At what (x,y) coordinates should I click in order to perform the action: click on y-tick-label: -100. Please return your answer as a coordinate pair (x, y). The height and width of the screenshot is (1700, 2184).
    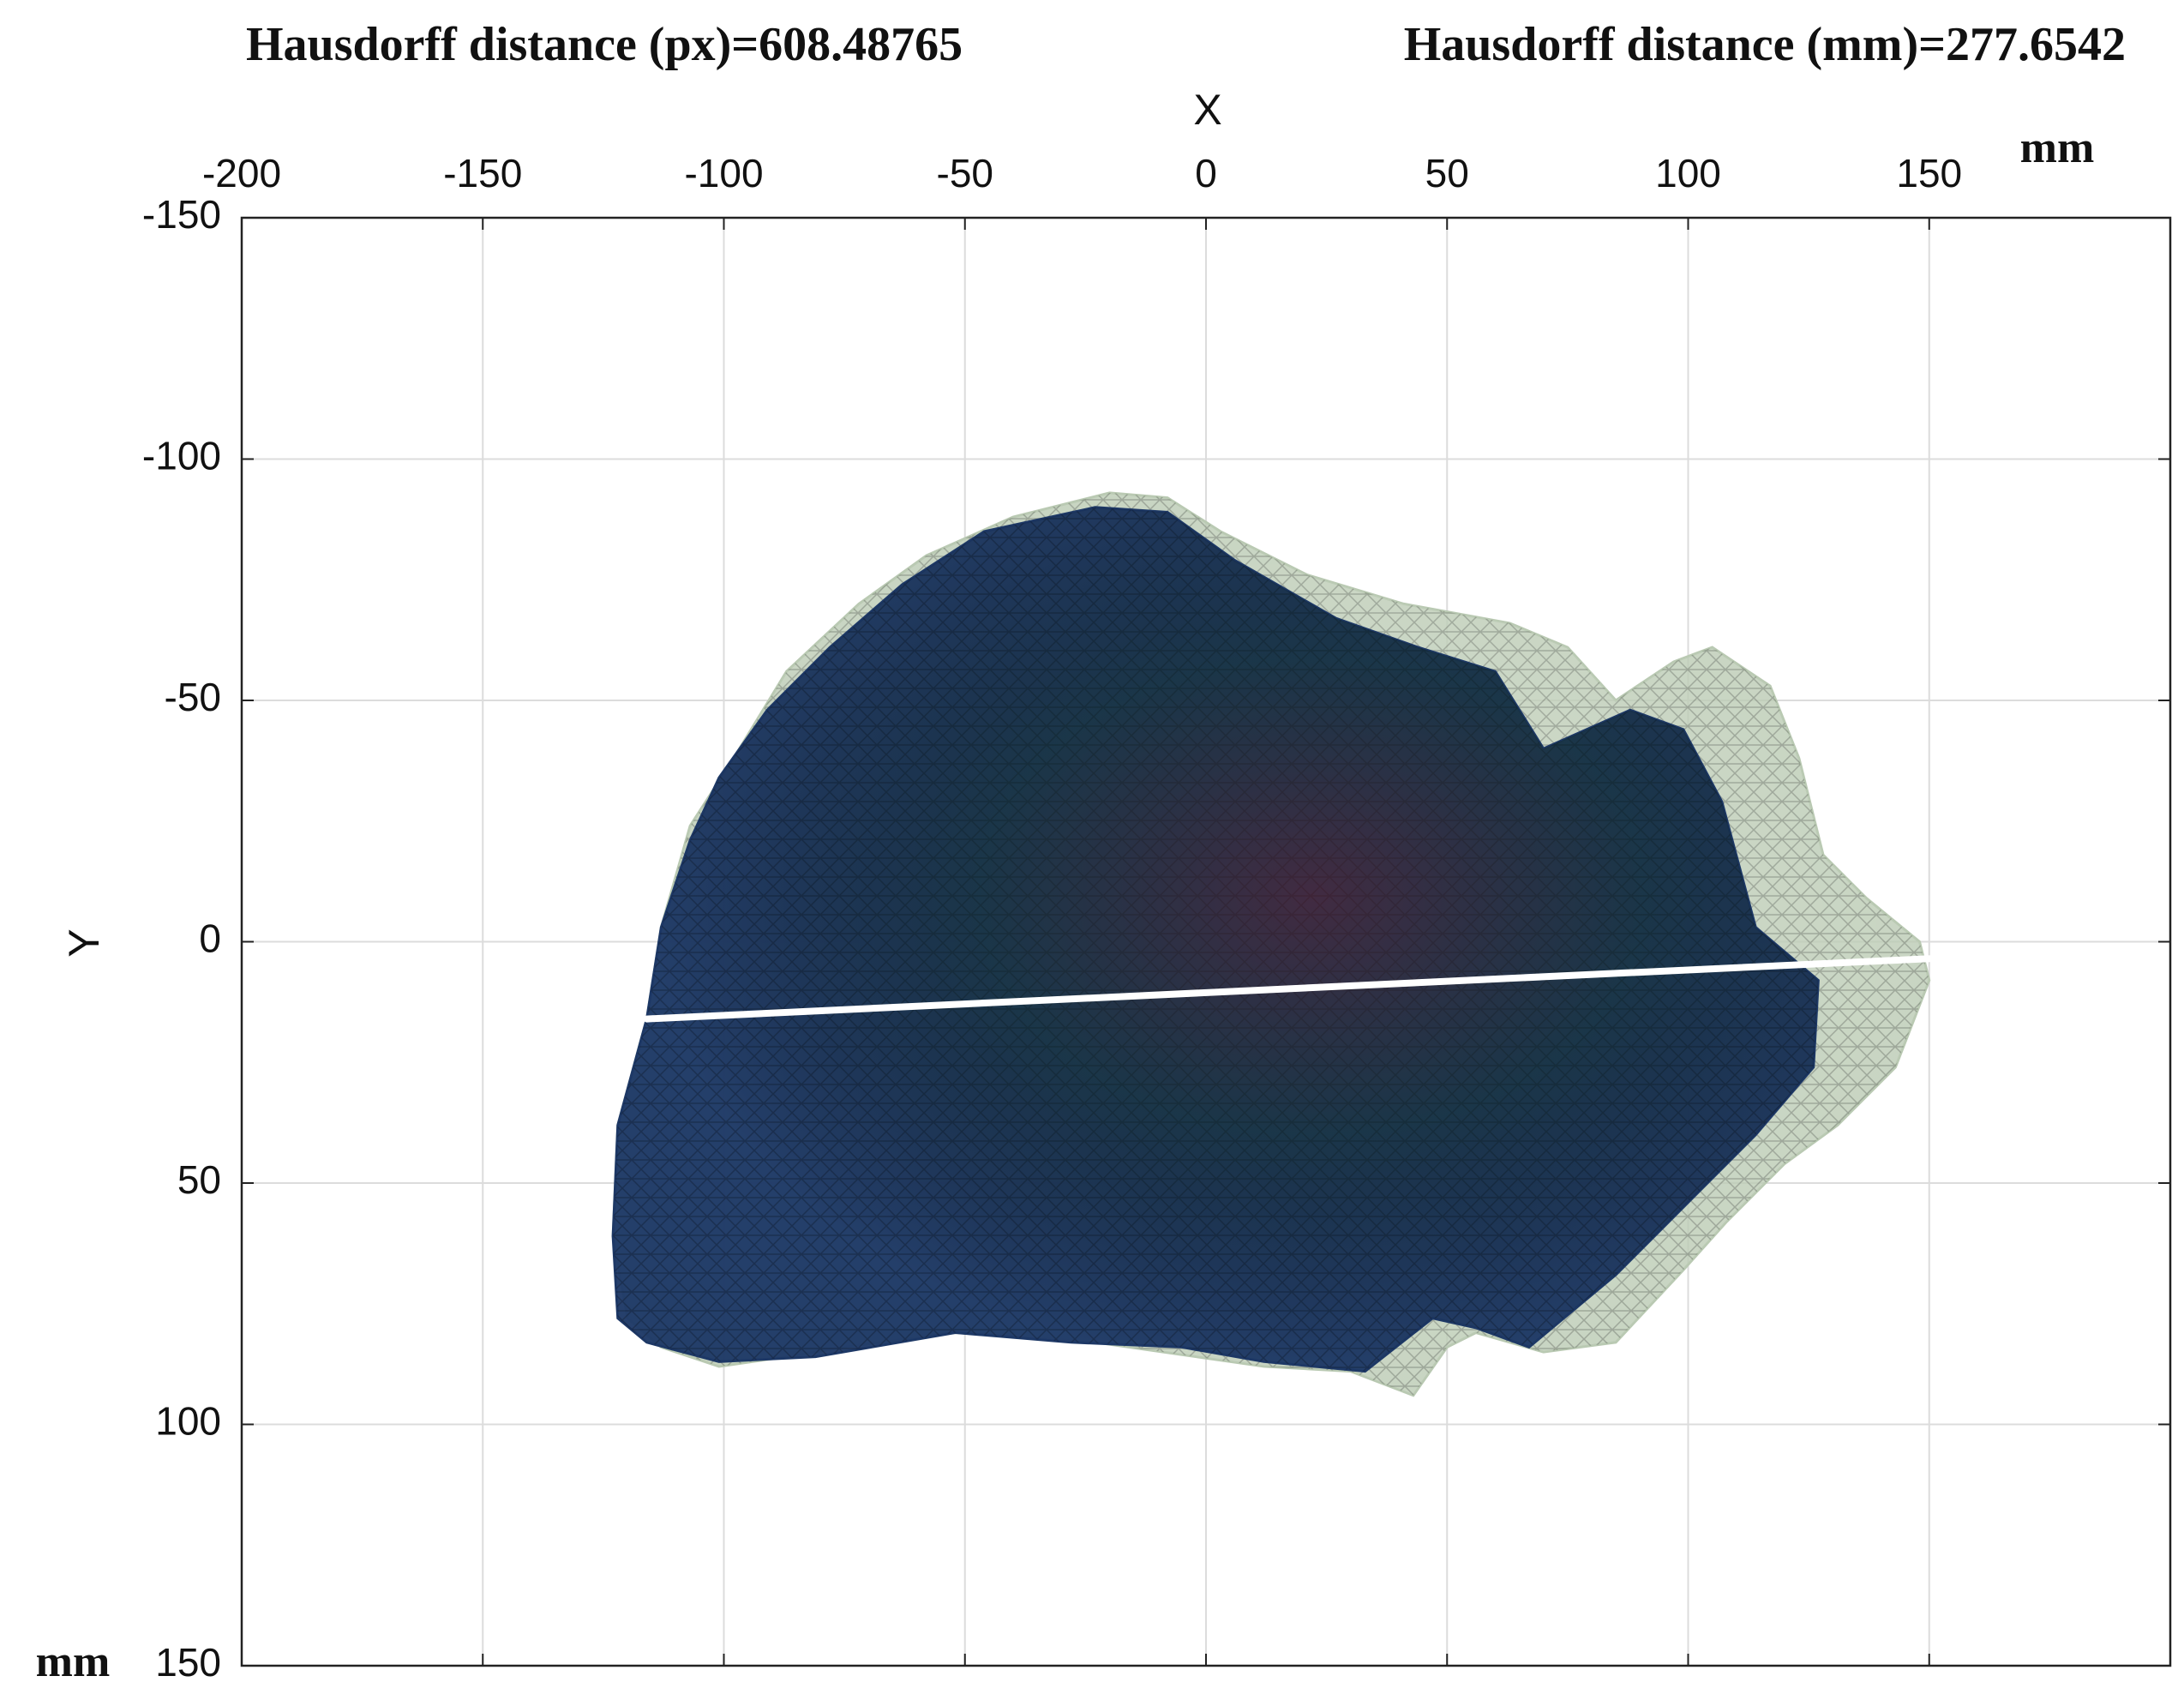
    Looking at the image, I should click on (181, 456).